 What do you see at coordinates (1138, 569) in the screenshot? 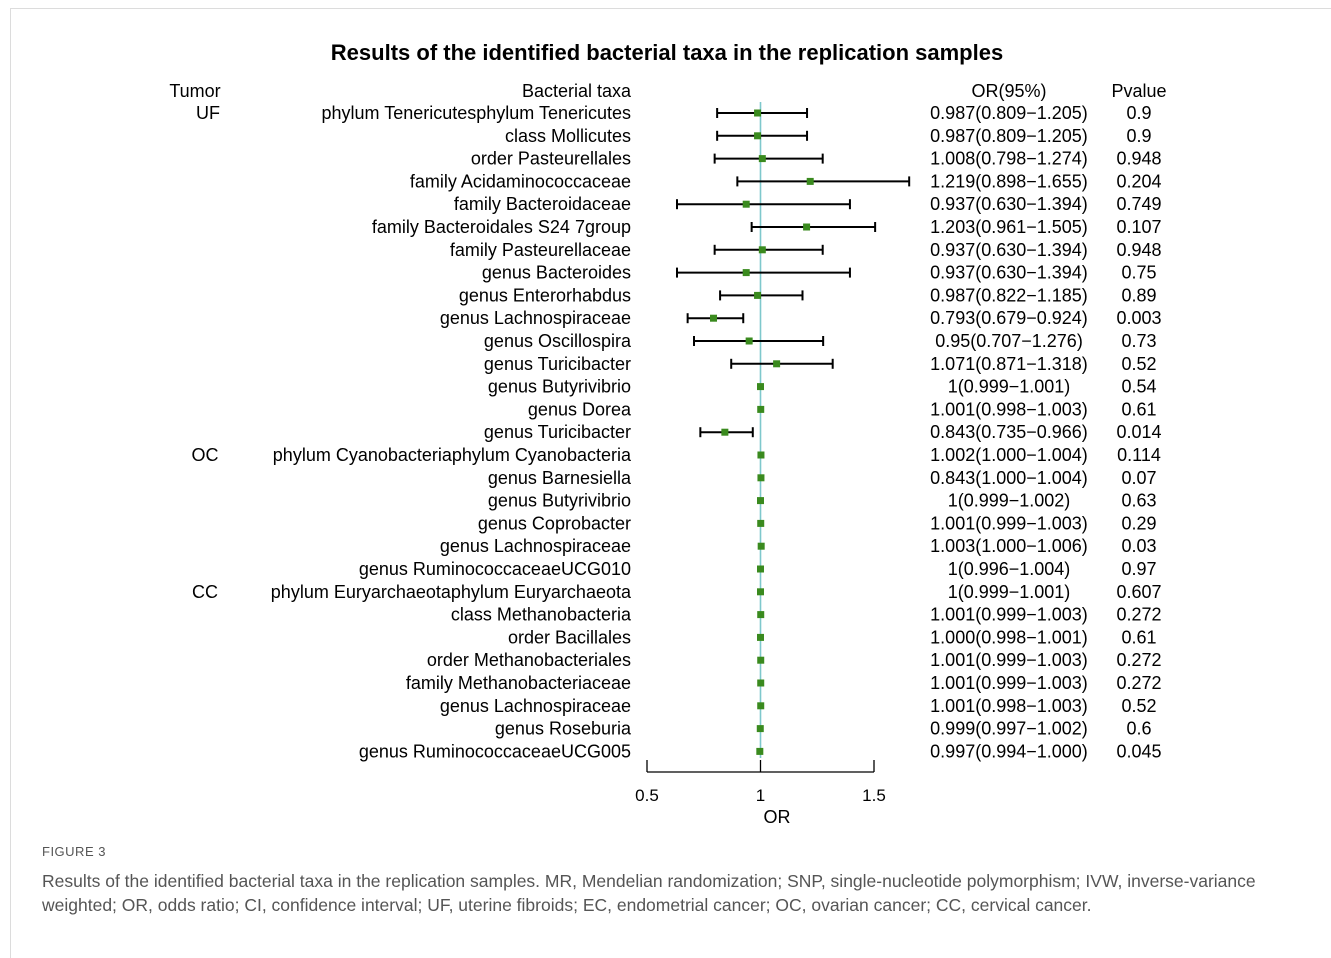
I see `p-value: 0.97` at bounding box center [1138, 569].